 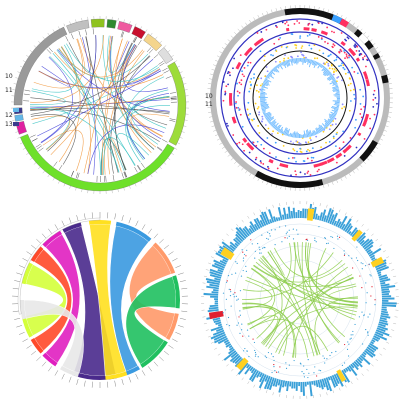 I want to click on ribbon-end-arc, so click(x=132, y=370).